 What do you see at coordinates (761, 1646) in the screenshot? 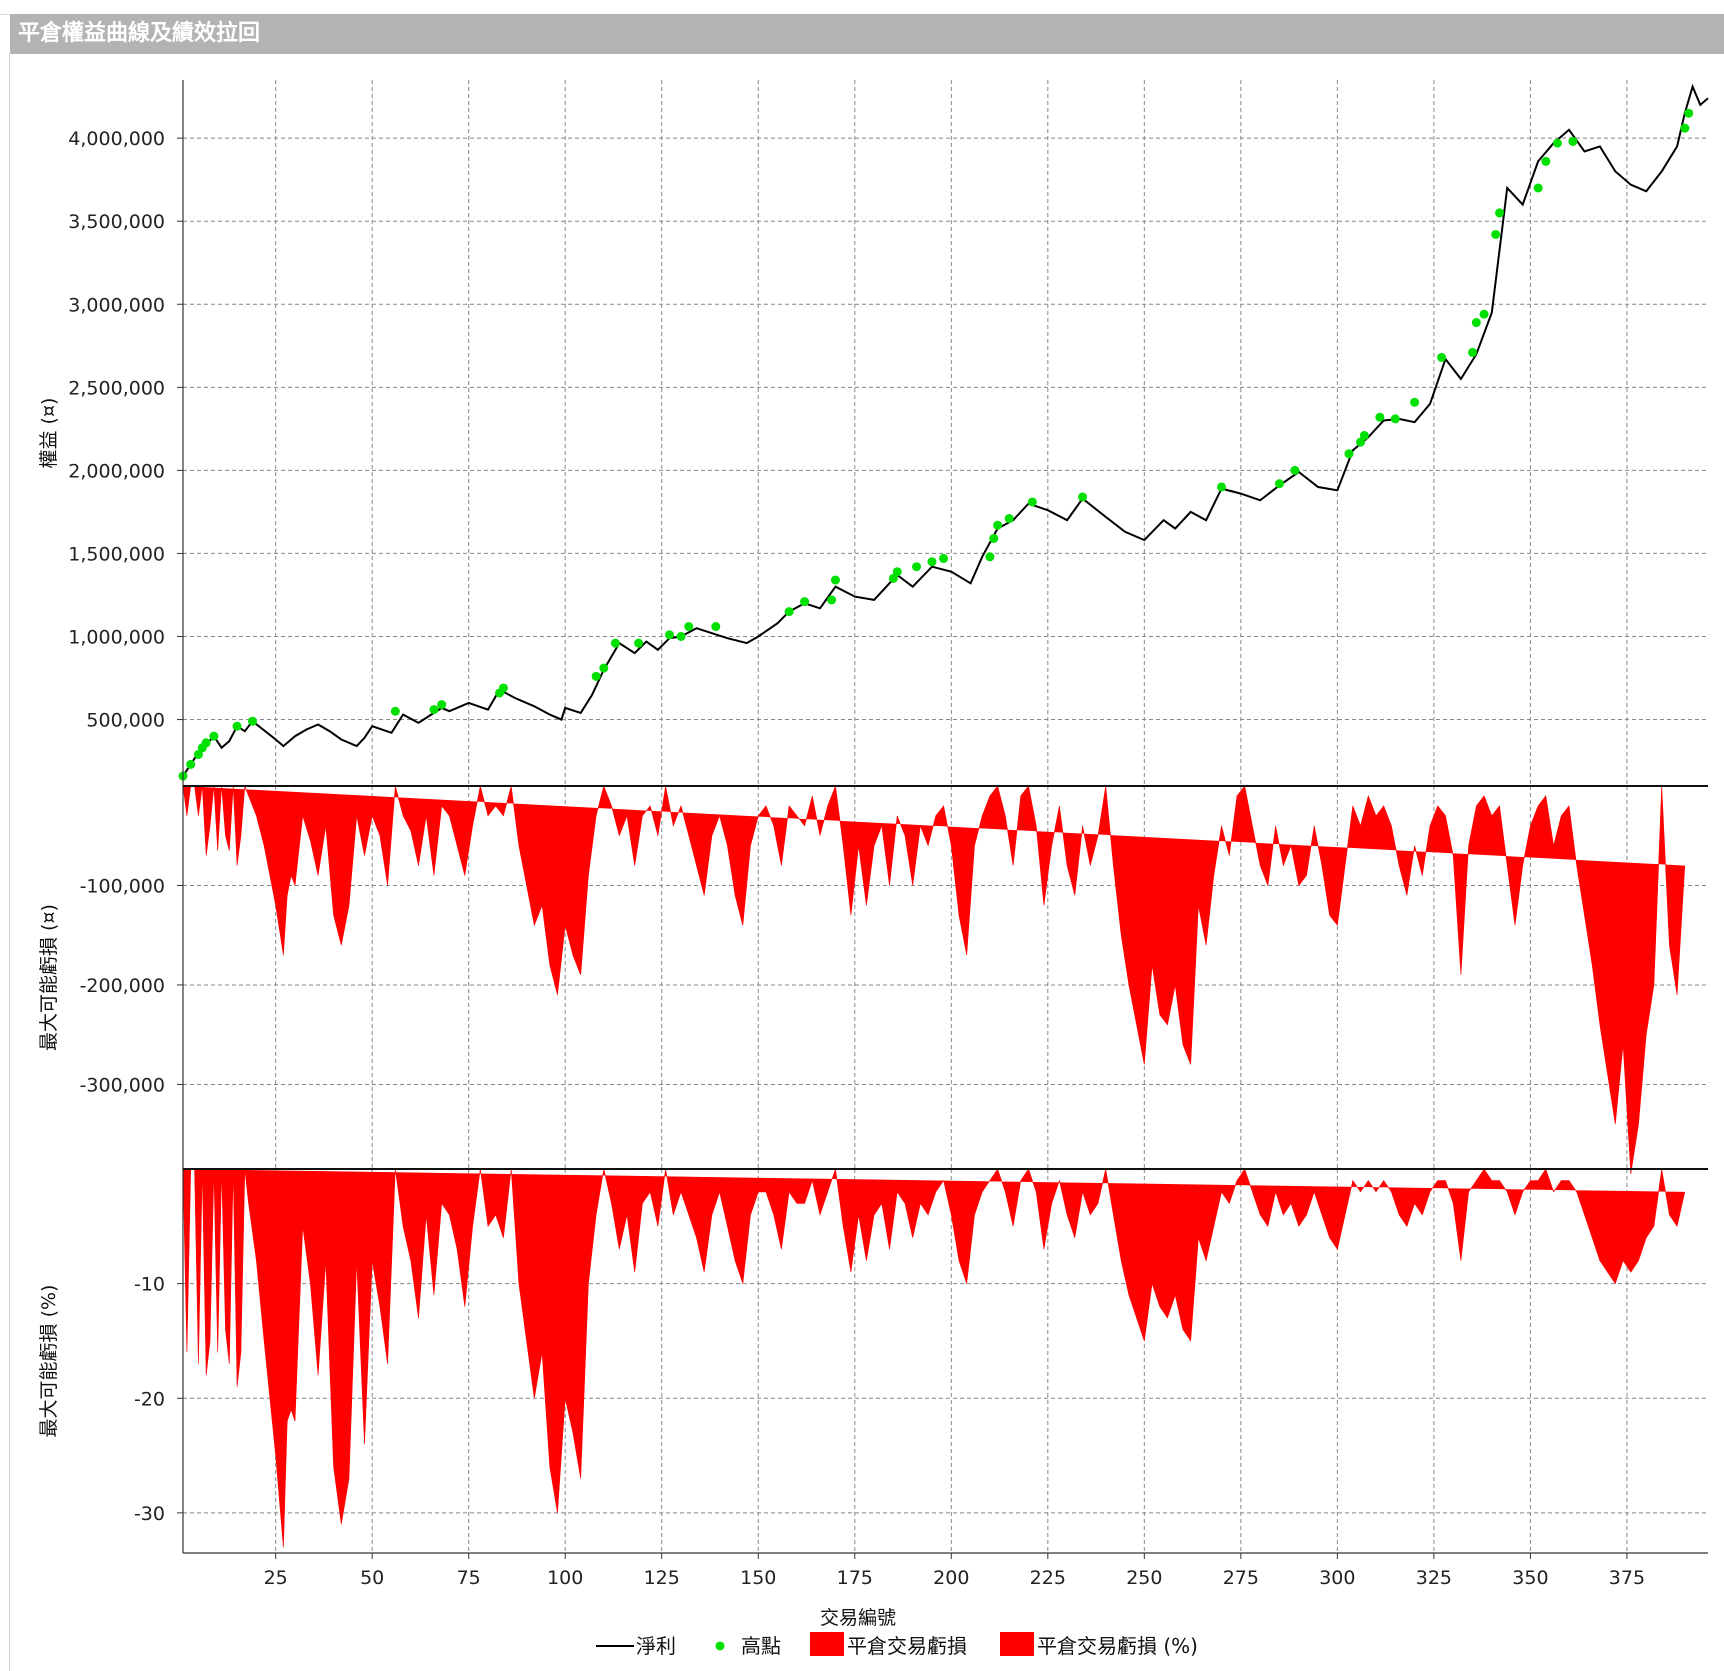
I see `legend-label: 高點` at bounding box center [761, 1646].